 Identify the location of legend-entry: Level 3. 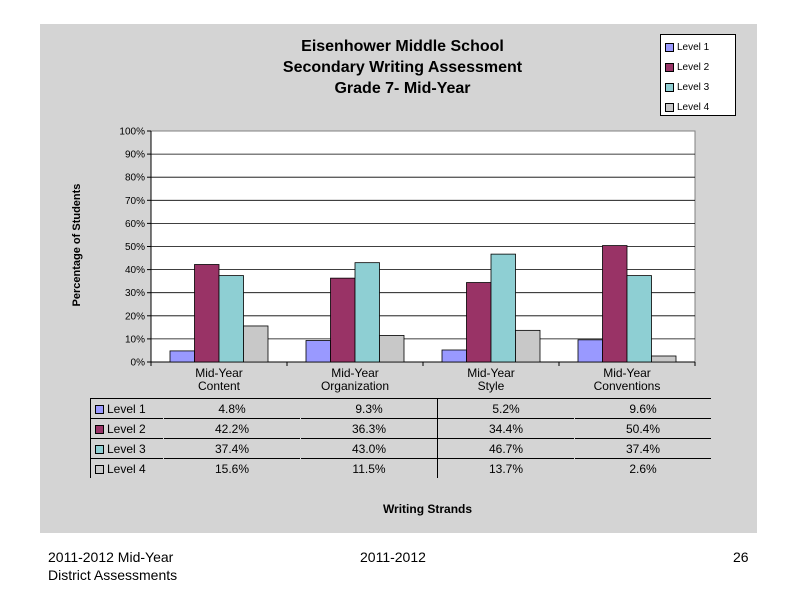
(700, 87).